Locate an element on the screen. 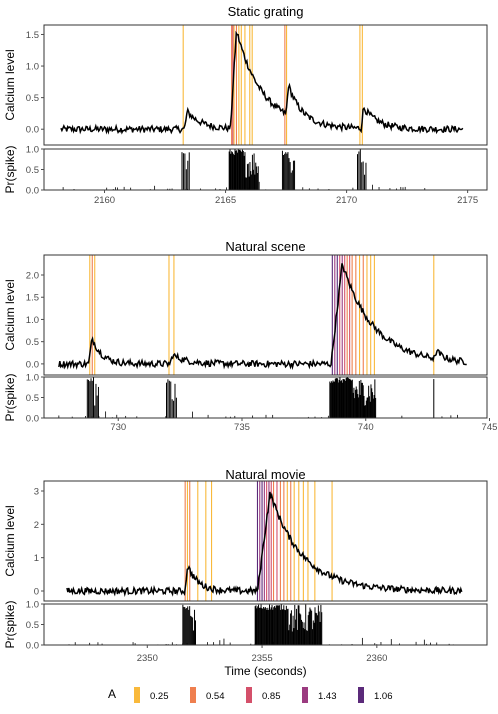 This screenshot has height=714, width=498. legend-item: 0.85 is located at coordinates (263, 695).